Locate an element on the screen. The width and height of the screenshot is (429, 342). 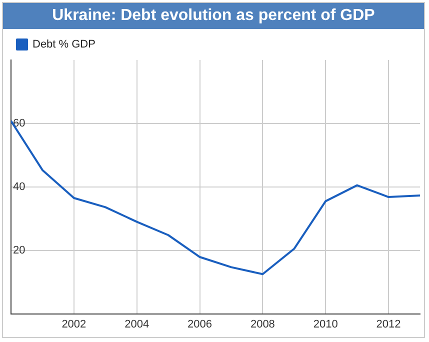
x-tick-label: 2006 is located at coordinates (200, 324).